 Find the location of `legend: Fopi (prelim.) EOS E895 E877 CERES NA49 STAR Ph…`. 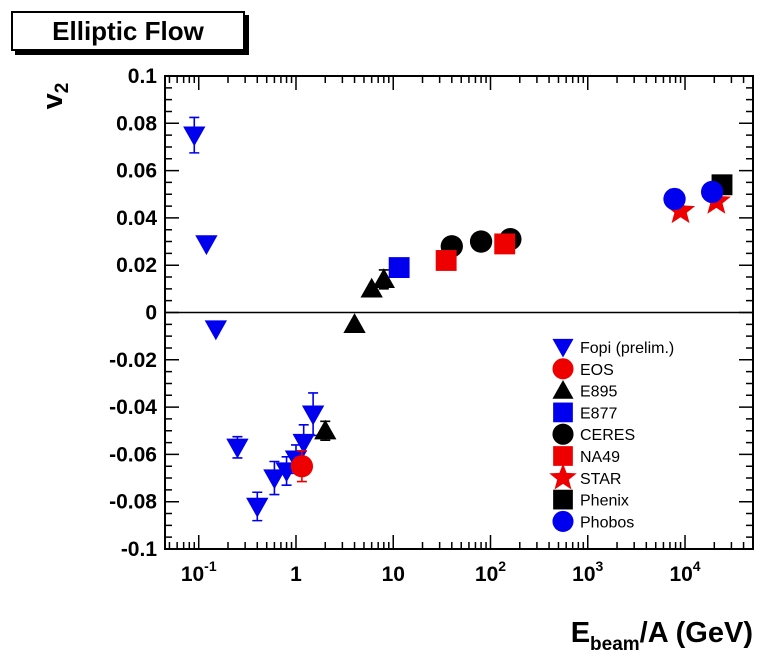

legend: Fopi (prelim.) EOS E895 E877 CERES NA49 STAR Ph… is located at coordinates (611, 435).